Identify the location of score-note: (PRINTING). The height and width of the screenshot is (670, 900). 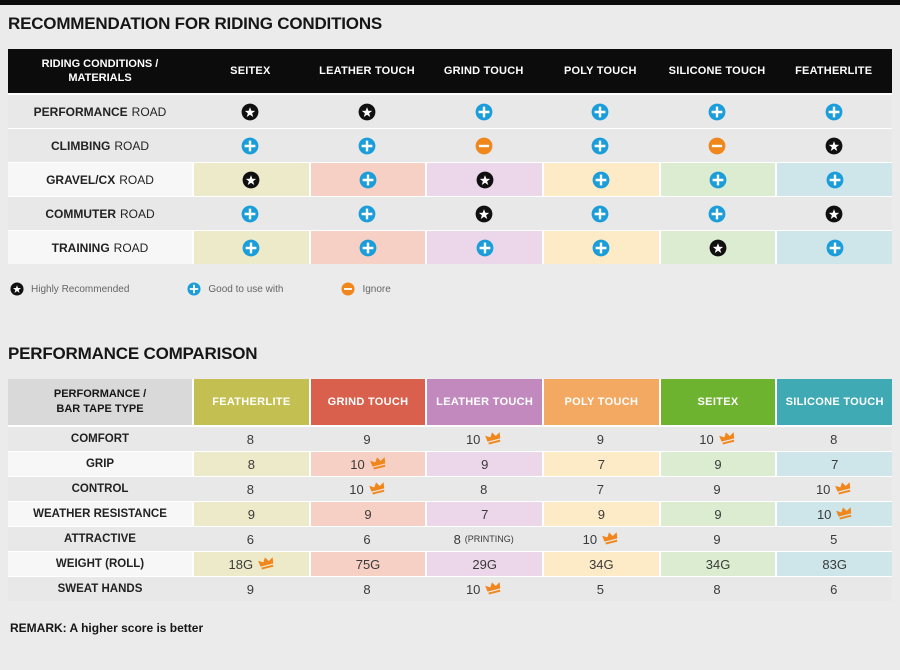
(489, 539).